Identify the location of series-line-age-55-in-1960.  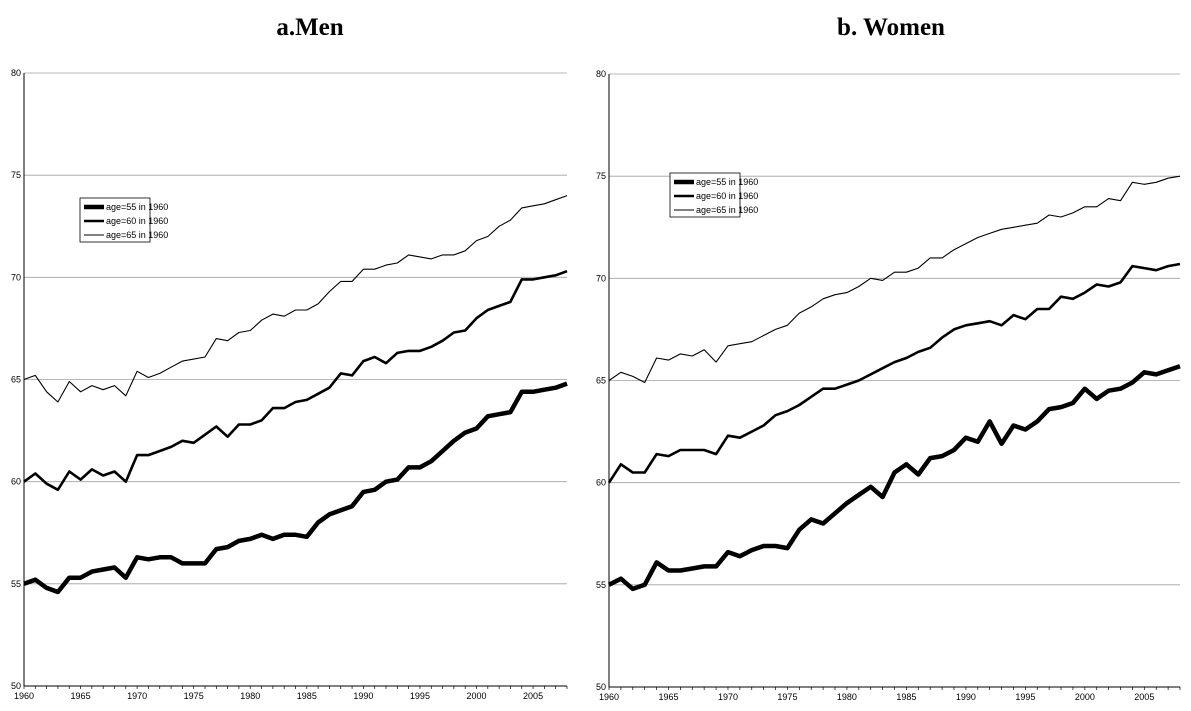
(295, 488).